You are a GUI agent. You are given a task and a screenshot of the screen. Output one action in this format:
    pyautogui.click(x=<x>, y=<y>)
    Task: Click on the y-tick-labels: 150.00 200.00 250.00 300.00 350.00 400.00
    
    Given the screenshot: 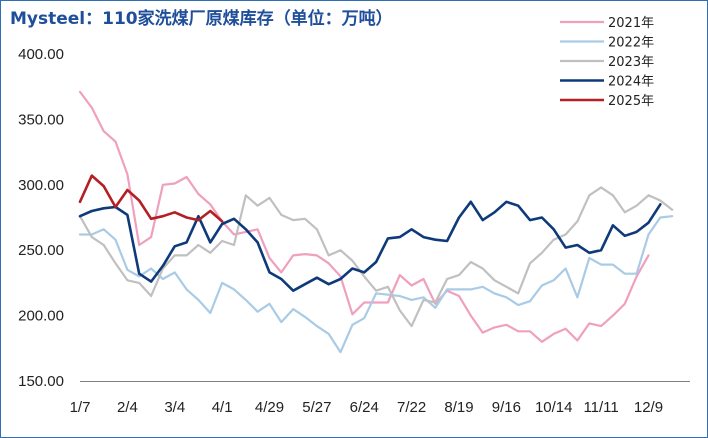 What is the action you would take?
    pyautogui.click(x=41, y=218)
    